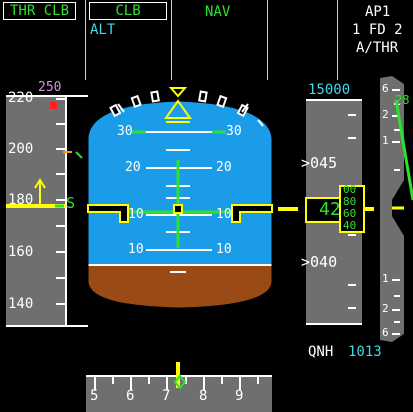 This screenshot has height=412, width=413. Describe the element at coordinates (330, 209) in the screenshot. I see `current-altitude: 42` at that location.